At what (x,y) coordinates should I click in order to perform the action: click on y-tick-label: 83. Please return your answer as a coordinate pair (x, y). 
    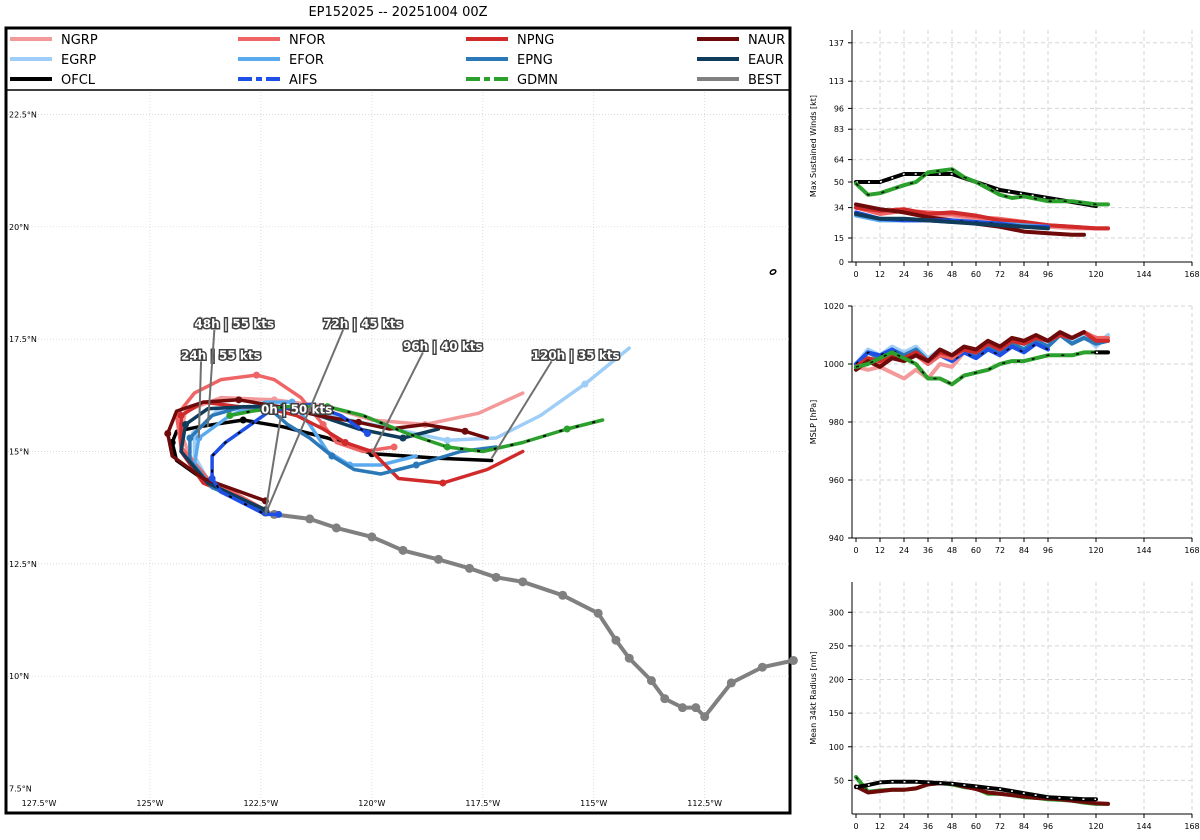
    Looking at the image, I should click on (839, 129).